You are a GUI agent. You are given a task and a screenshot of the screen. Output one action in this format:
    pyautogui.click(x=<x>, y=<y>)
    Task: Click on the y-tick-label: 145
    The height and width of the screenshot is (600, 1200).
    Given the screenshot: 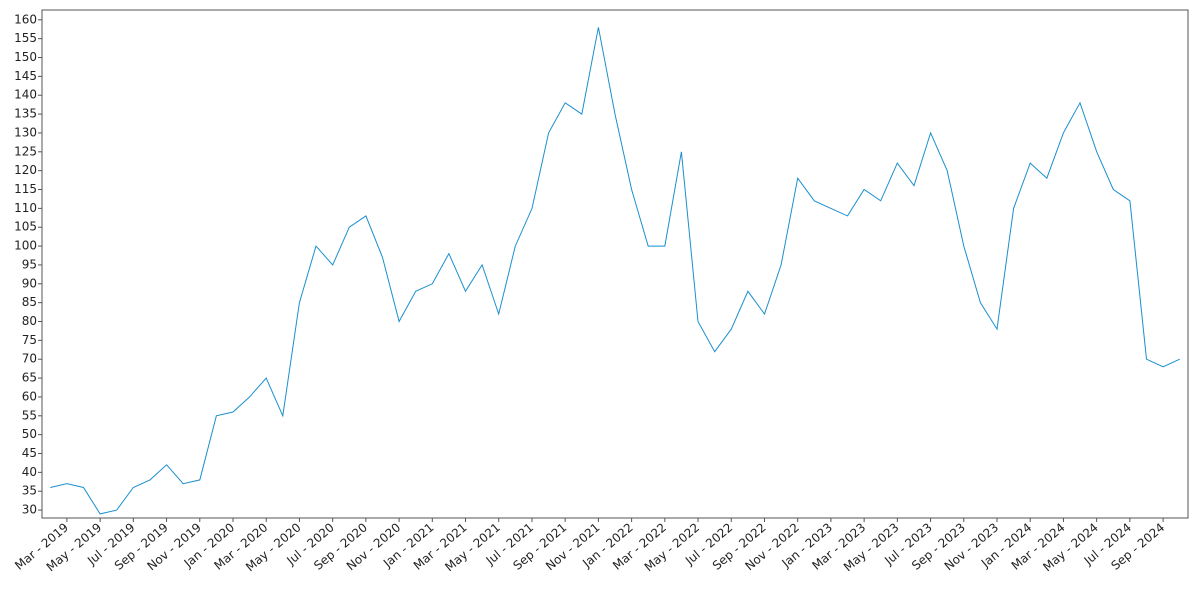 What is the action you would take?
    pyautogui.click(x=25, y=76)
    